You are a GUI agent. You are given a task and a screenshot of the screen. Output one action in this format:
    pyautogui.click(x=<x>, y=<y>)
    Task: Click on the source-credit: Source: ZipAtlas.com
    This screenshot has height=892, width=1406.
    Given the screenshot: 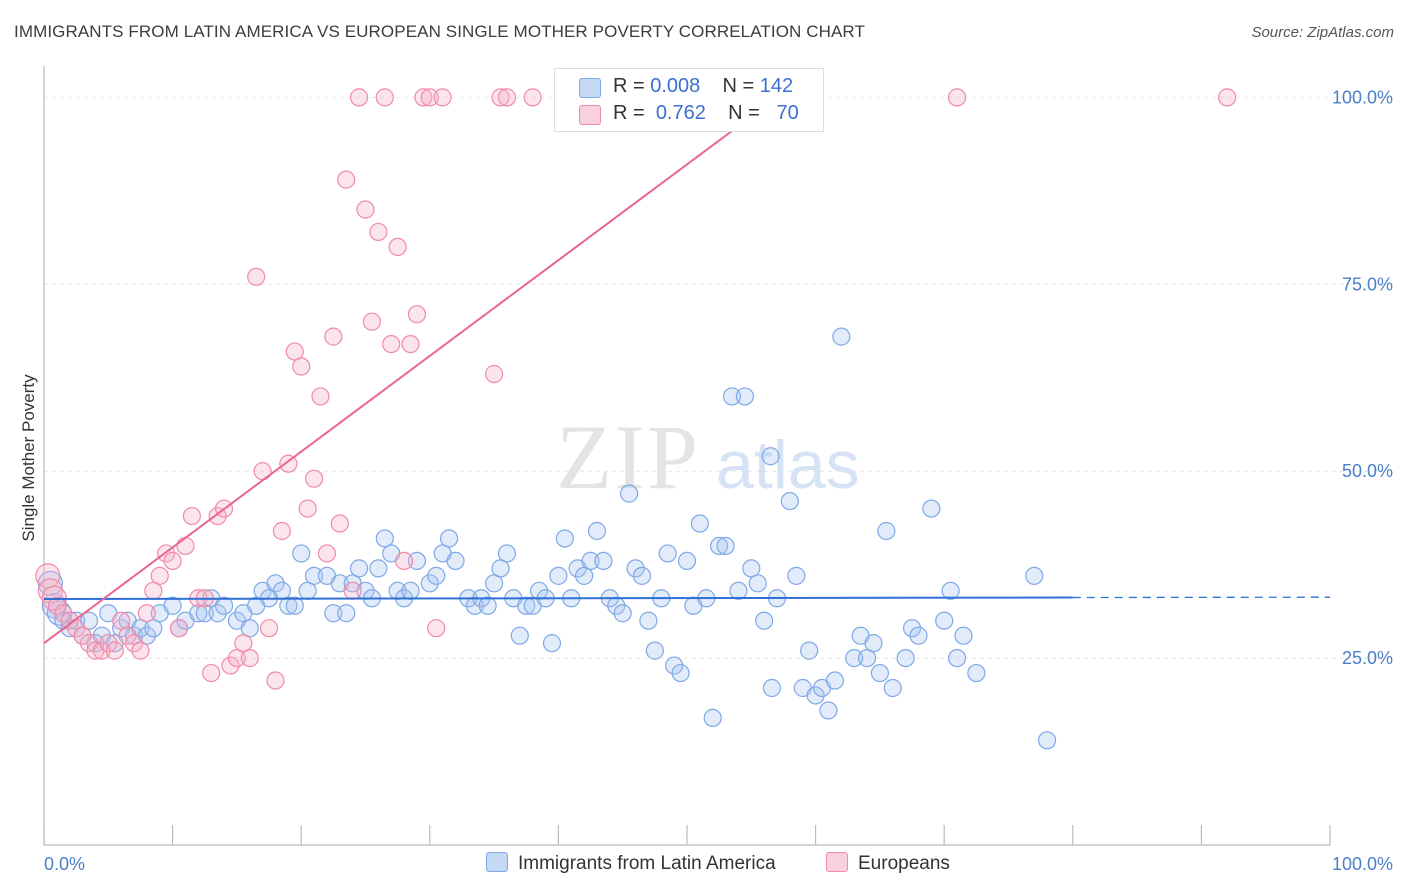 What is the action you would take?
    pyautogui.click(x=1322, y=32)
    